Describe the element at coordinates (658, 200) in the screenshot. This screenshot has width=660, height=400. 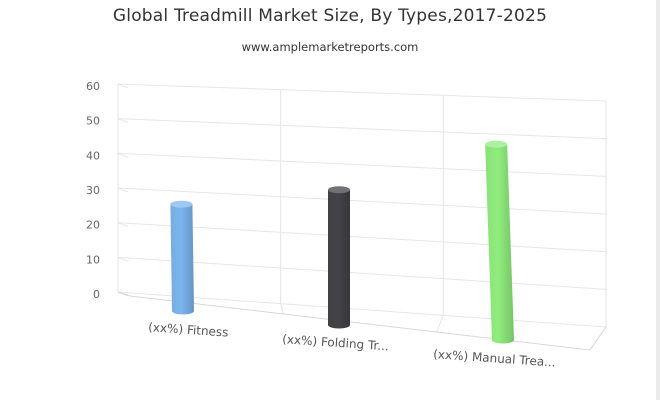
I see `scroll-edge` at that location.